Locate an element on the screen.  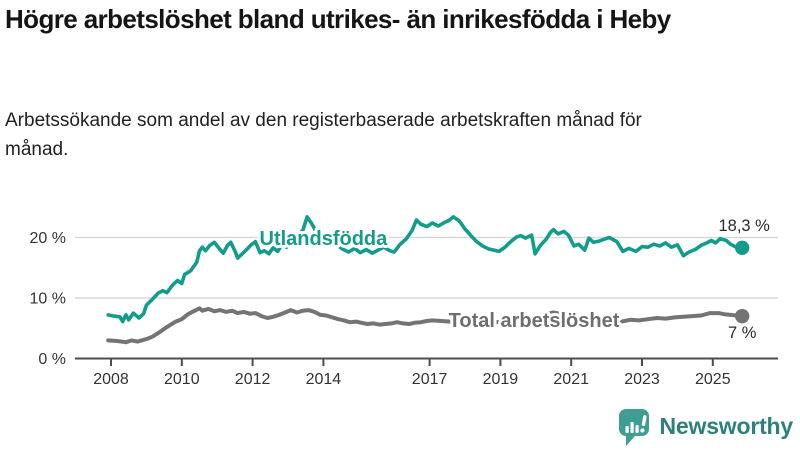
brand-footer: Newsworthy is located at coordinates (704, 426).